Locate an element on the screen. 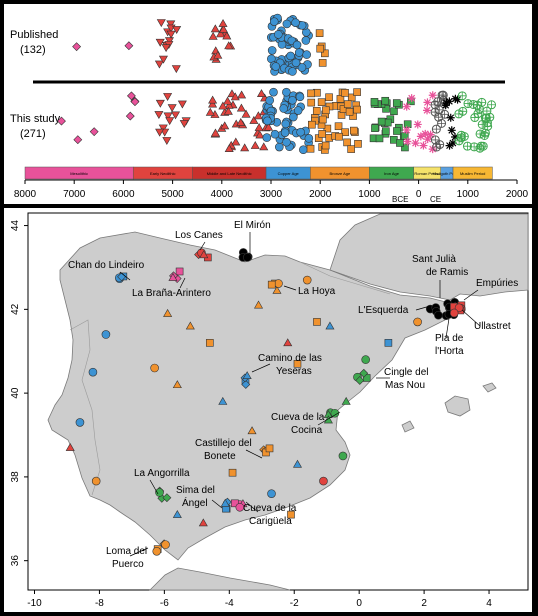 This screenshot has width=538, height=616. row-count-this-study: (271) is located at coordinates (33, 134).